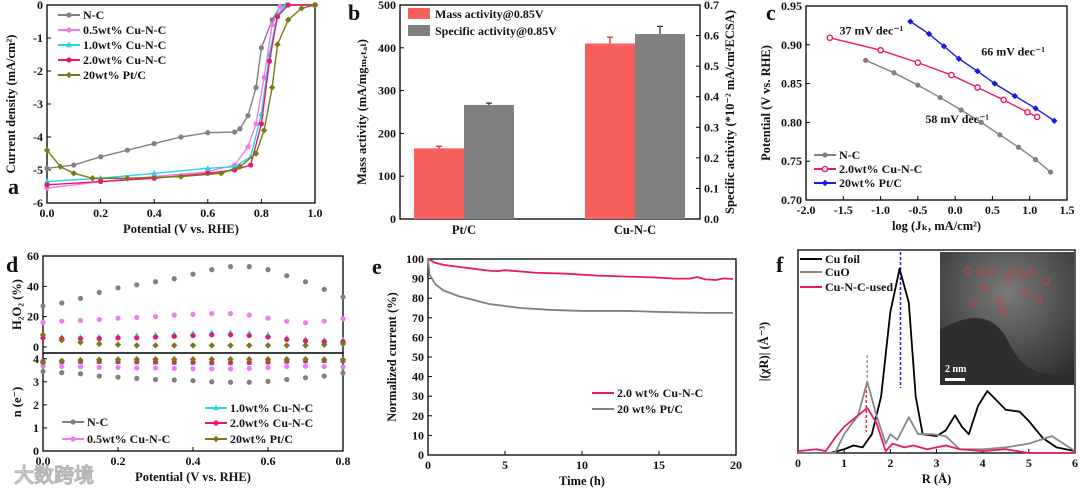 This screenshot has width=1080, height=494. What do you see at coordinates (936, 226) in the screenshot?
I see `x-axis-label: log (Jₖ, mA/cm²)` at bounding box center [936, 226].